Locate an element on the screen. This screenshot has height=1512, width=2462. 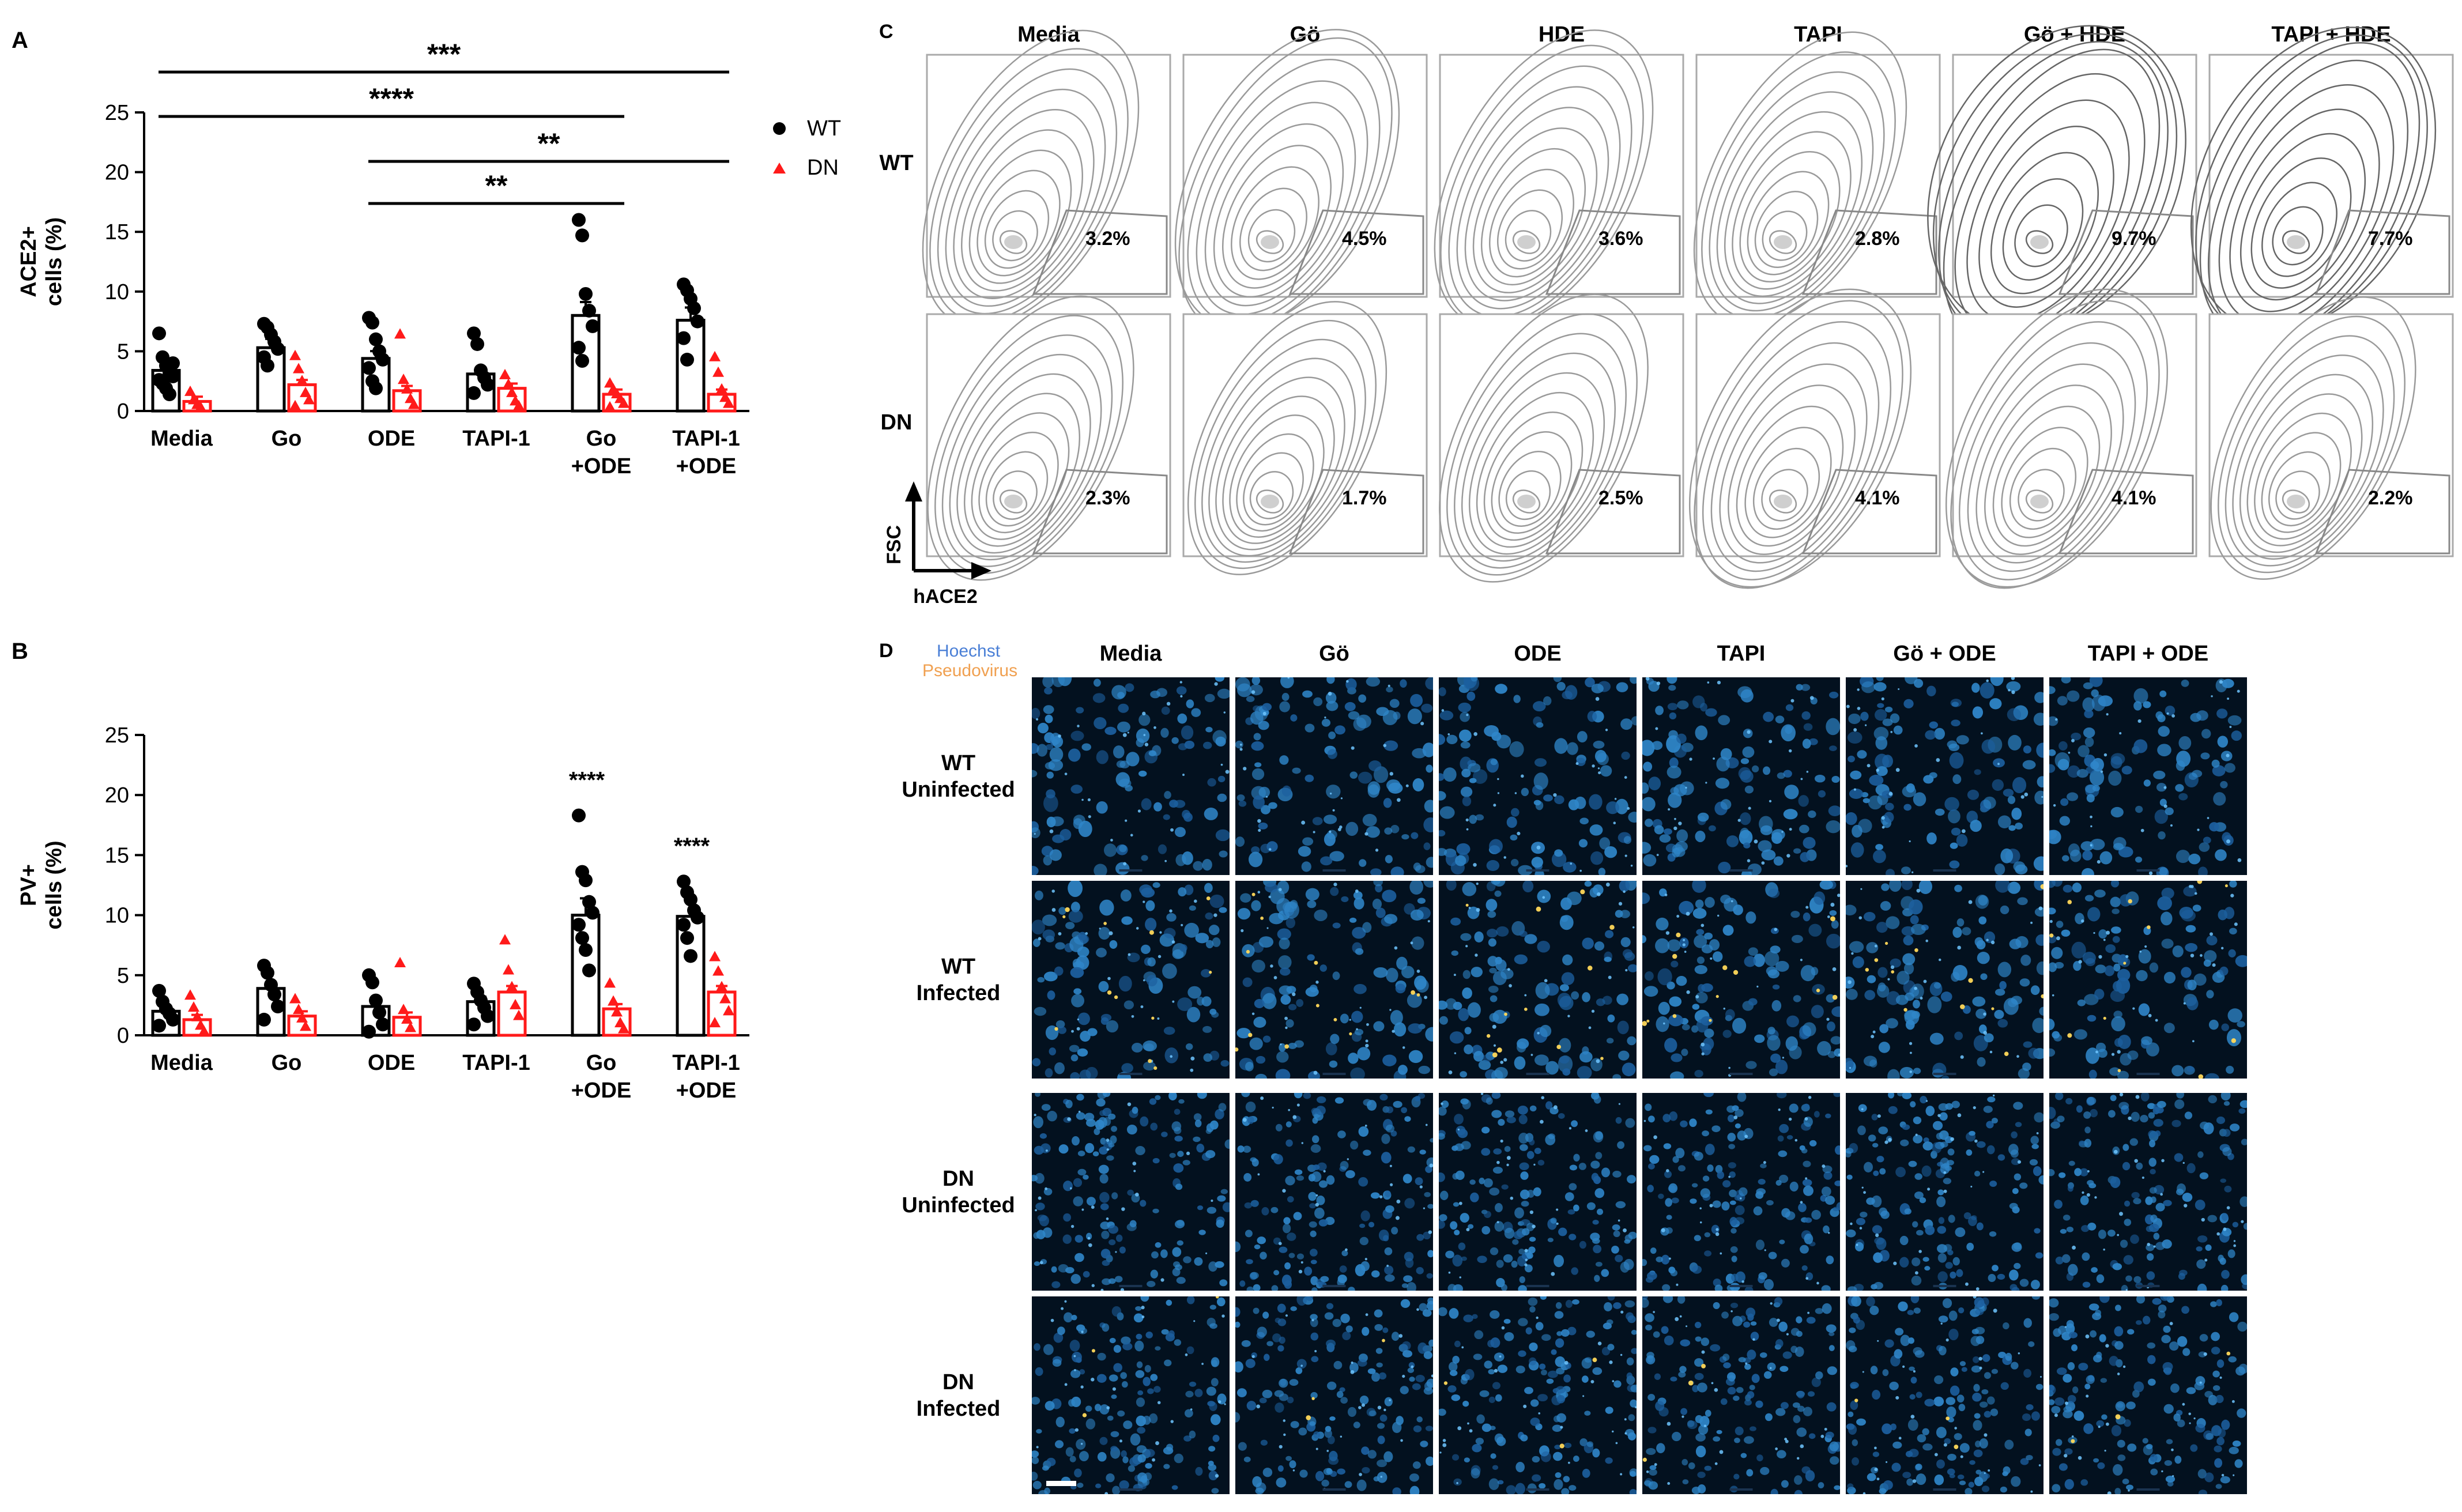
micrograph-tile is located at coordinates (1131, 1192).